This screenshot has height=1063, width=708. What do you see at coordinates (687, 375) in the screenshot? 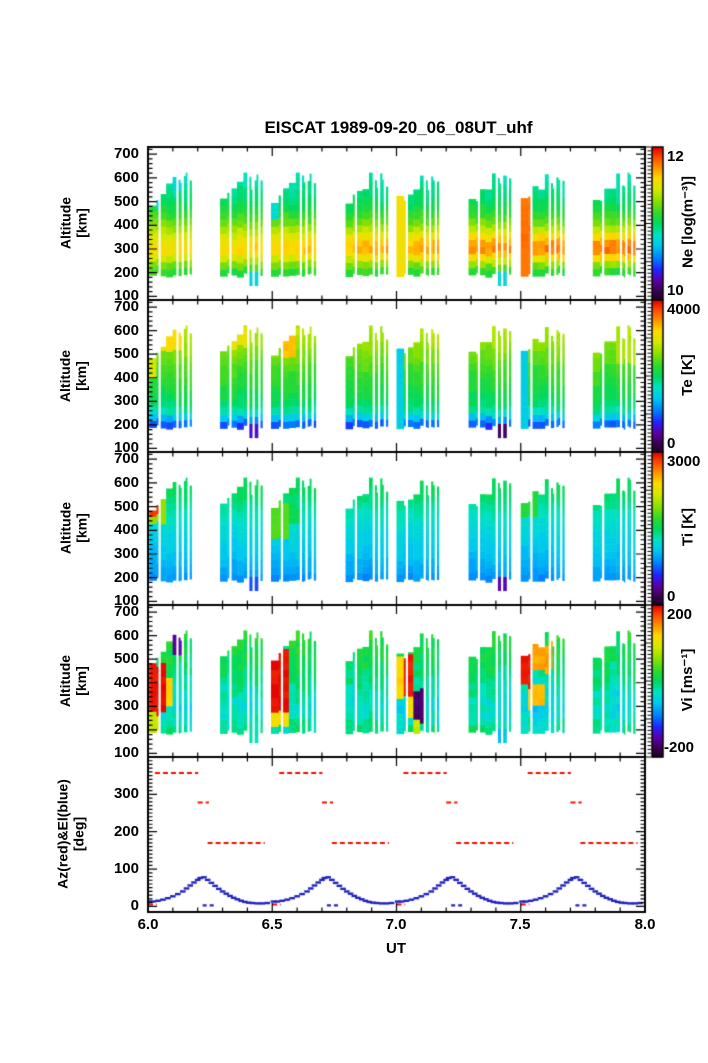
I see `colorbar-title: Te [K]` at bounding box center [687, 375].